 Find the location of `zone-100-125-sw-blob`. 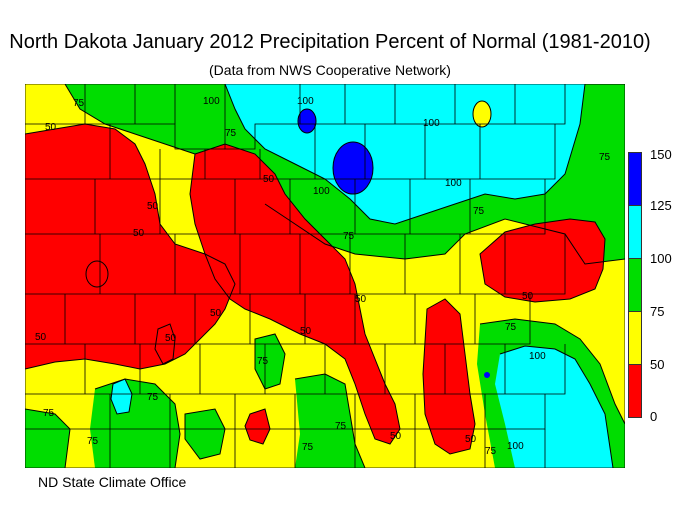

zone-100-125-sw-blob is located at coordinates (121, 396).